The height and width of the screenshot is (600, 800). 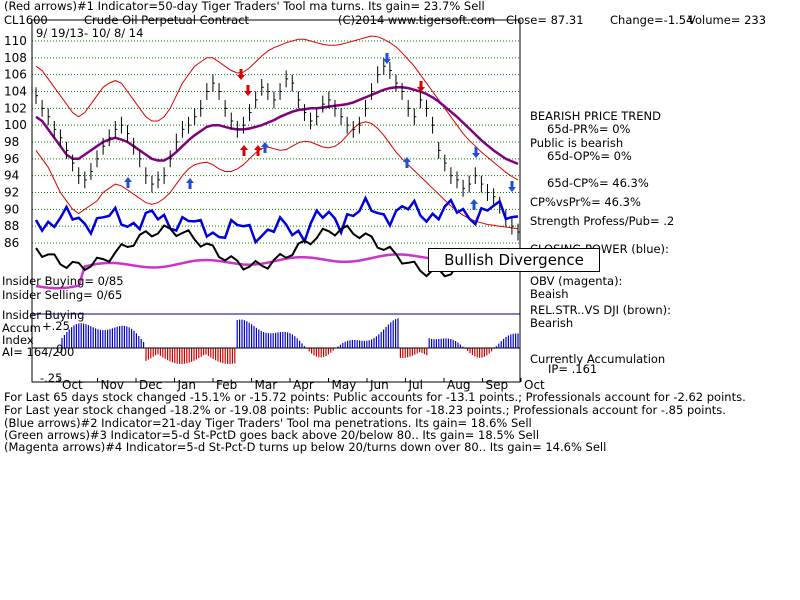 I want to click on relstr-state: Bearish, so click(x=552, y=323).